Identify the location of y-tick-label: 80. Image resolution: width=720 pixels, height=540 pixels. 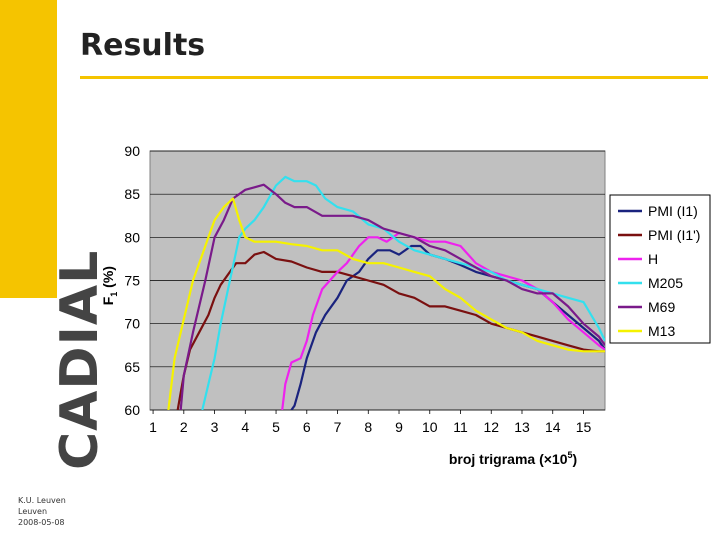
(132, 237).